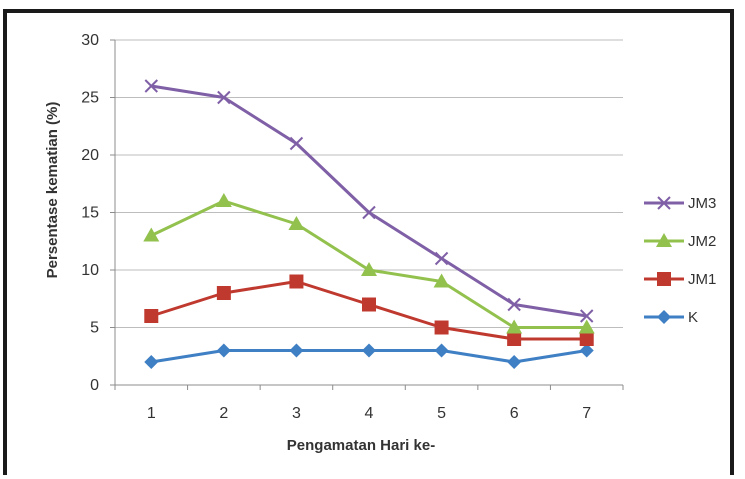 The height and width of the screenshot is (479, 745). Describe the element at coordinates (680, 260) in the screenshot. I see `legend: JM3 JM2 JM1 K` at that location.